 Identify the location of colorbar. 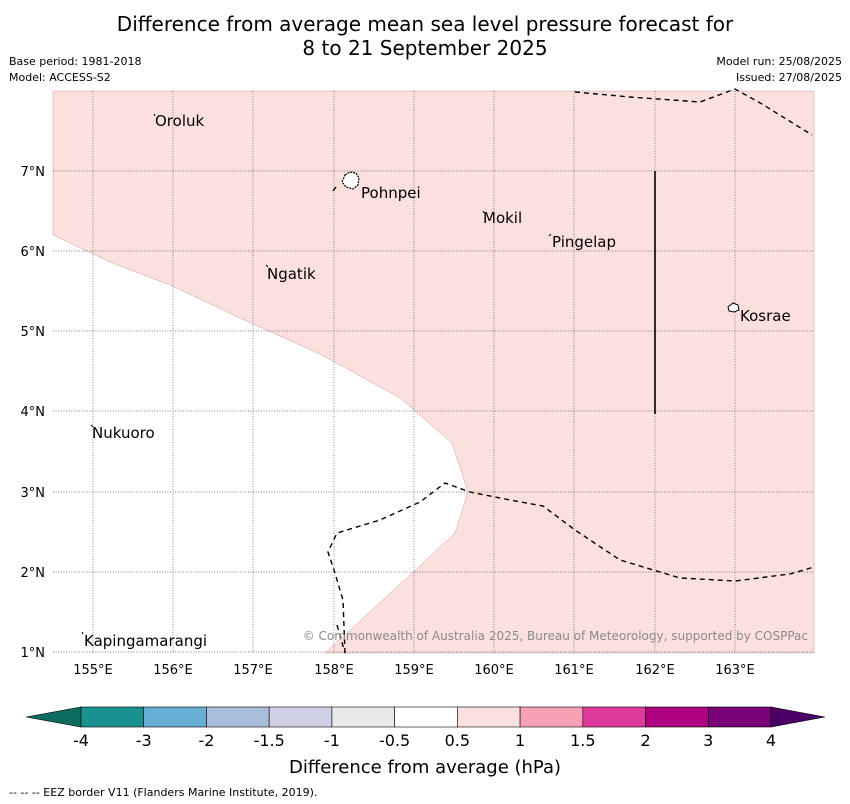
(425, 717).